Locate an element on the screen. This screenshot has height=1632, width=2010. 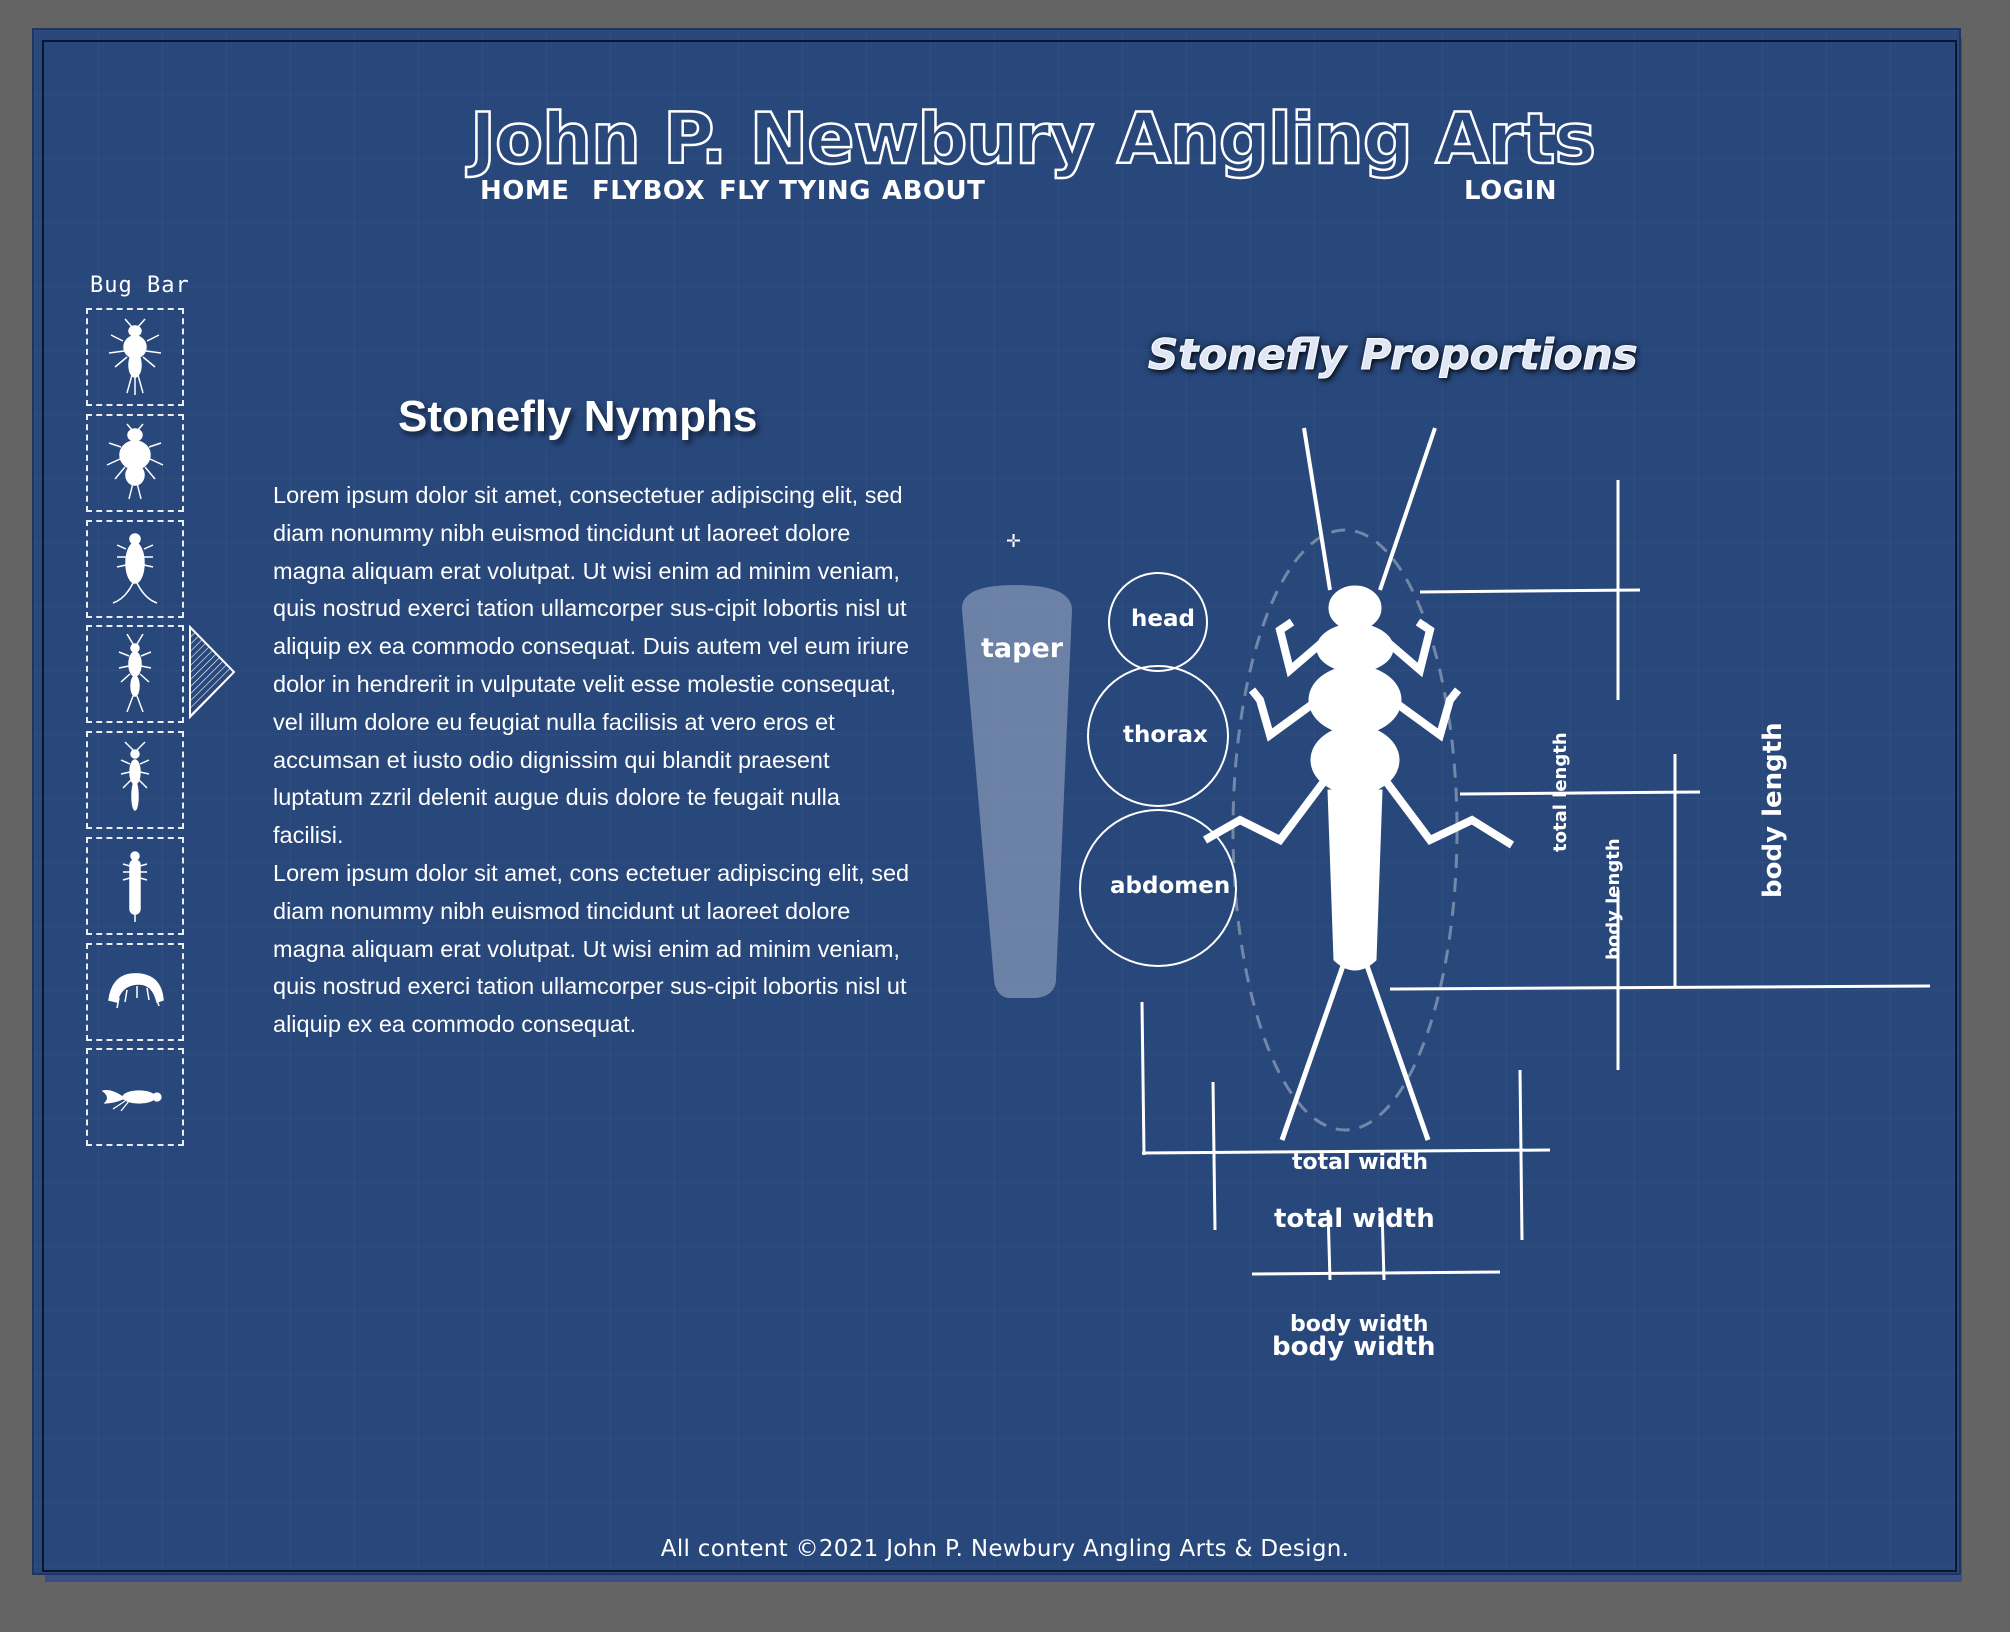
crosshair-cursor-icon: ✛ is located at coordinates (1014, 541).